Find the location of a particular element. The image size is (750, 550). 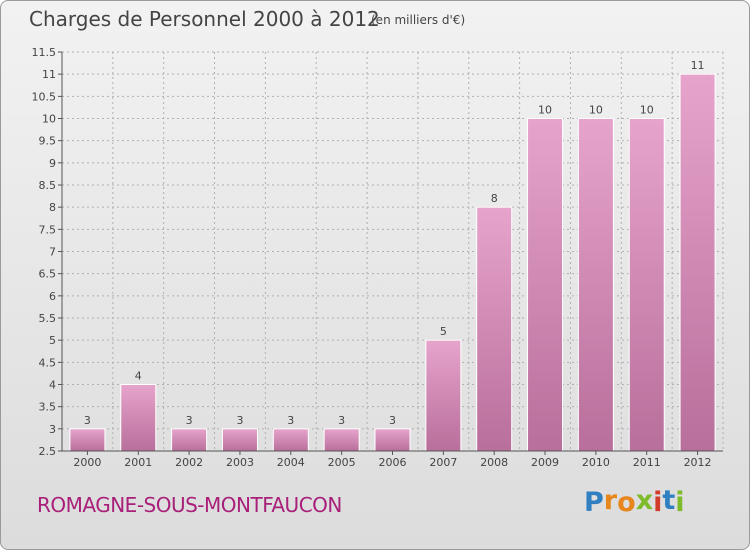

chart-title: Charges de Personnel 2000 à 2012 is located at coordinates (204, 19).